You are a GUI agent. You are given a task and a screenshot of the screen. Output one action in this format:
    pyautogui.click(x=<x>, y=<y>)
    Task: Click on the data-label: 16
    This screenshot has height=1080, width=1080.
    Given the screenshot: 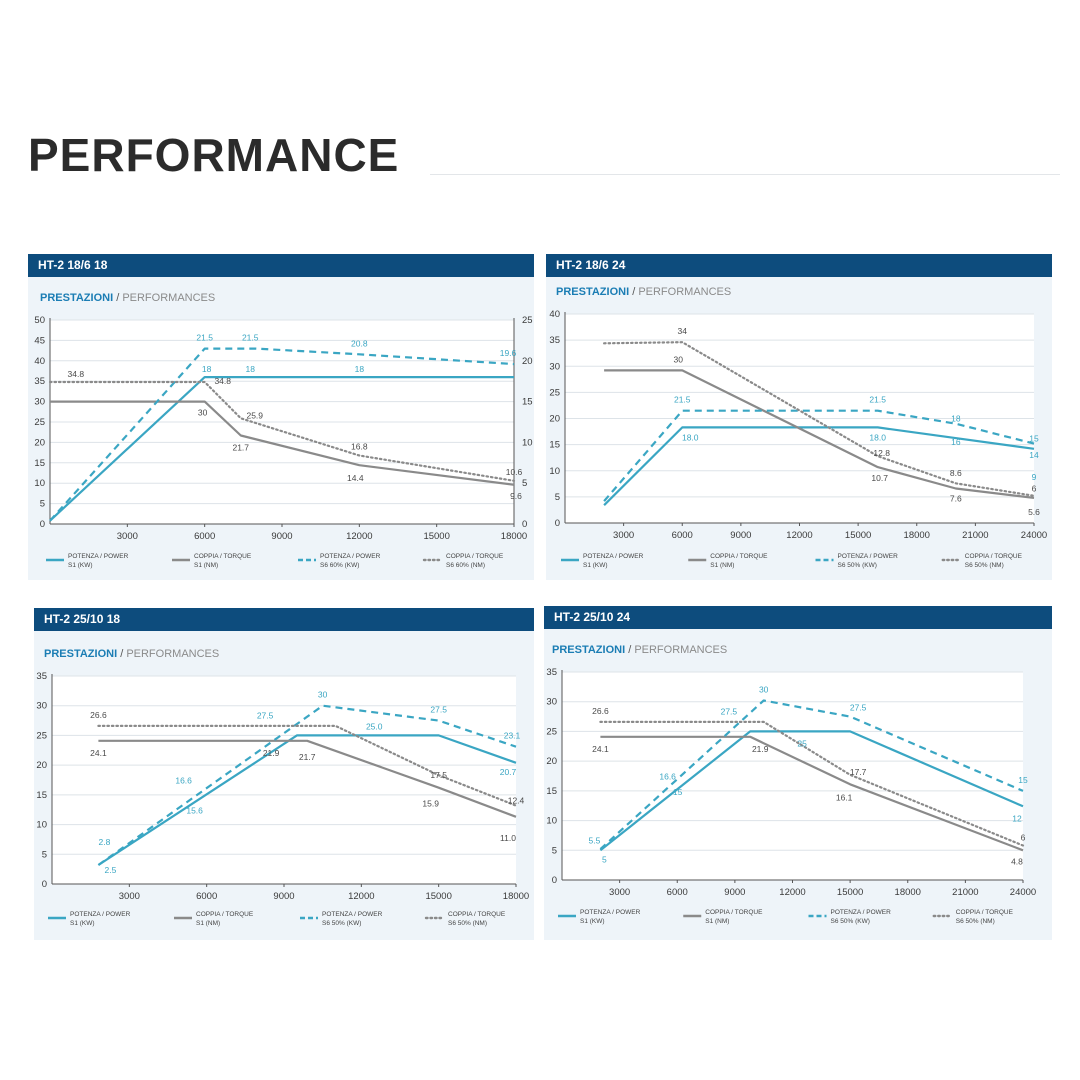 What is the action you would take?
    pyautogui.click(x=956, y=442)
    